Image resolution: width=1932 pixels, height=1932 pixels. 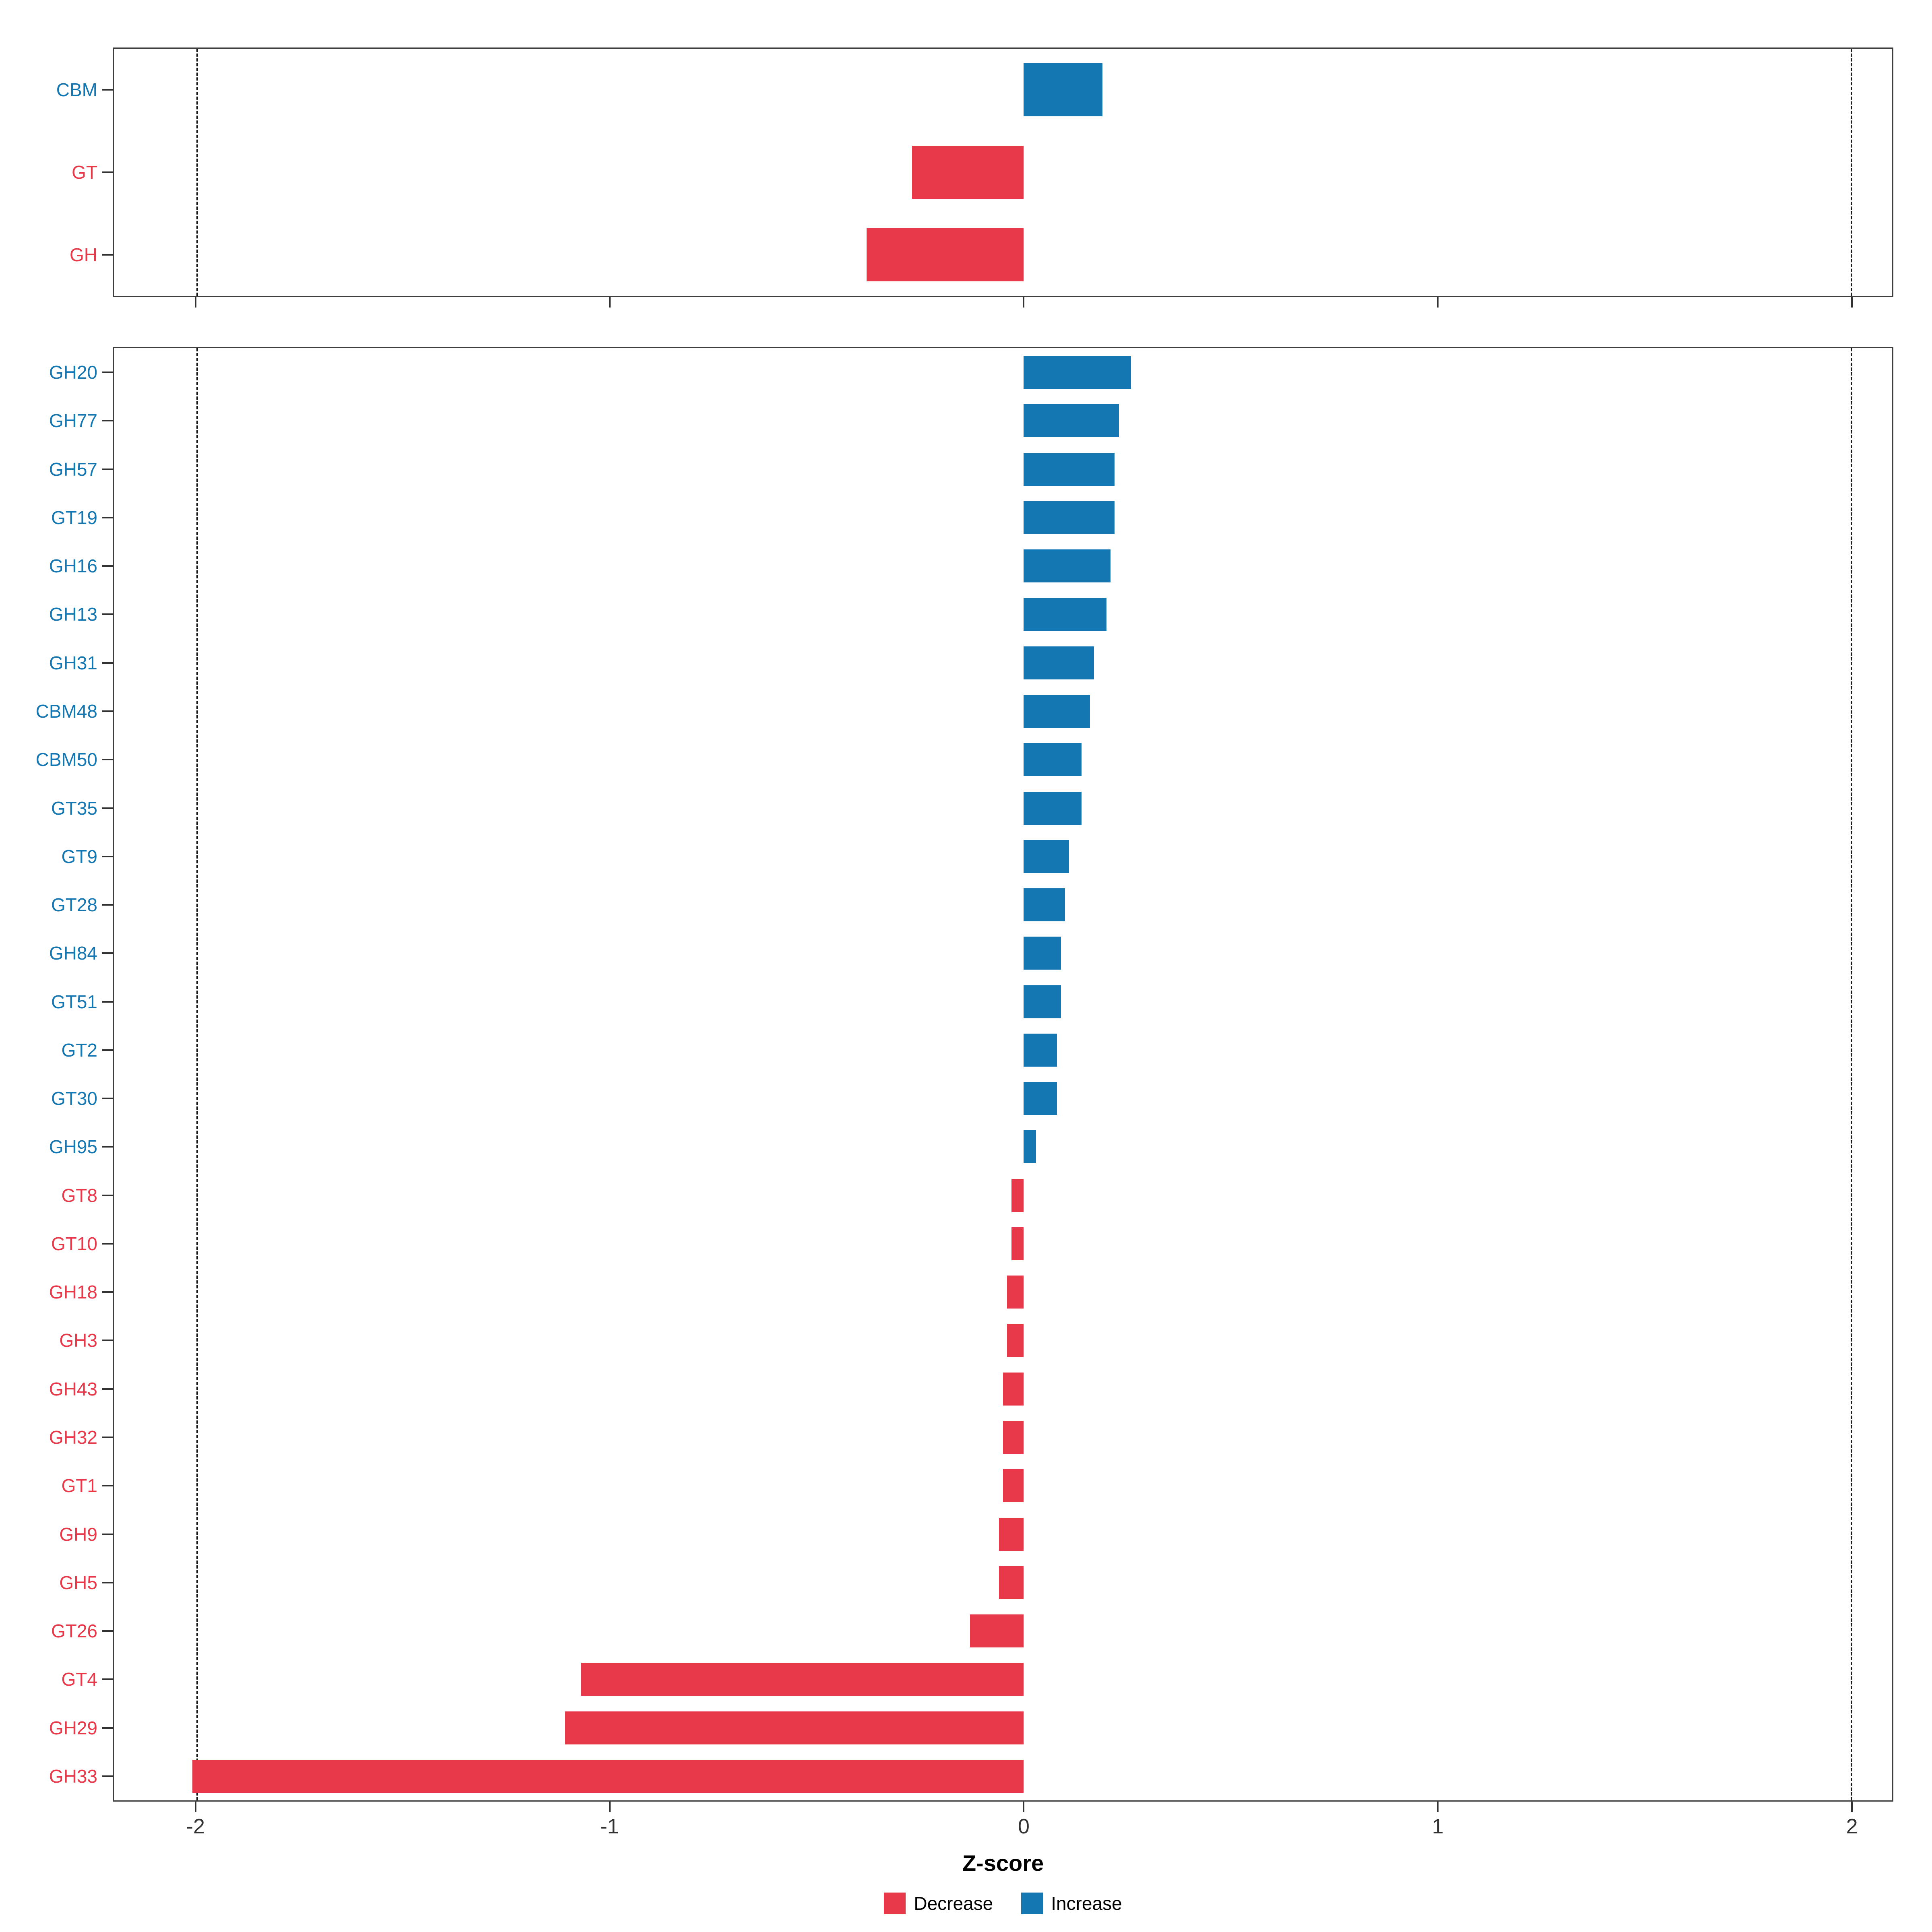 What do you see at coordinates (1065, 614) in the screenshot?
I see `bar-GH13` at bounding box center [1065, 614].